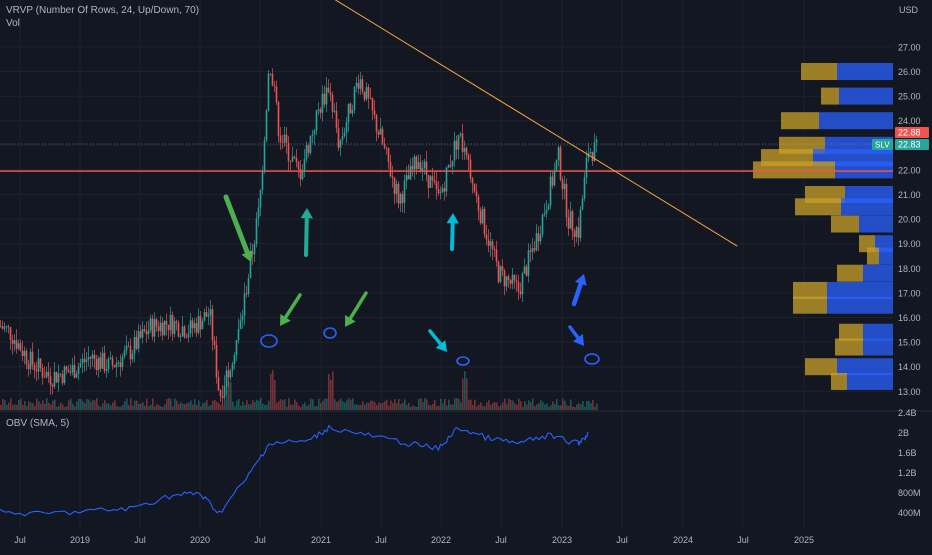 Image resolution: width=932 pixels, height=555 pixels. I want to click on price-tick-label: 13.00, so click(909, 392).